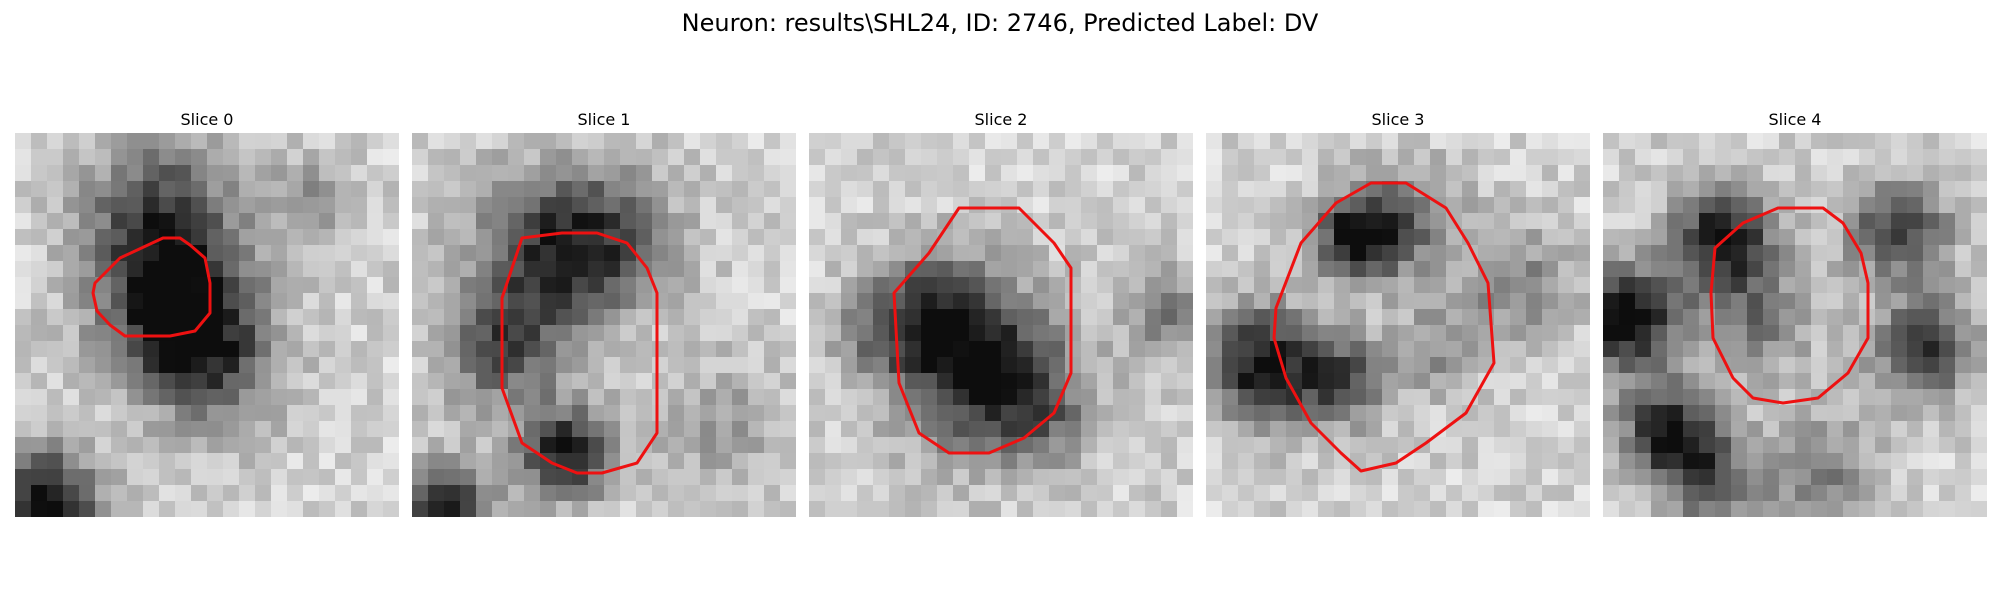  What do you see at coordinates (1795, 119) in the screenshot?
I see `slice-title-4: Slice 4` at bounding box center [1795, 119].